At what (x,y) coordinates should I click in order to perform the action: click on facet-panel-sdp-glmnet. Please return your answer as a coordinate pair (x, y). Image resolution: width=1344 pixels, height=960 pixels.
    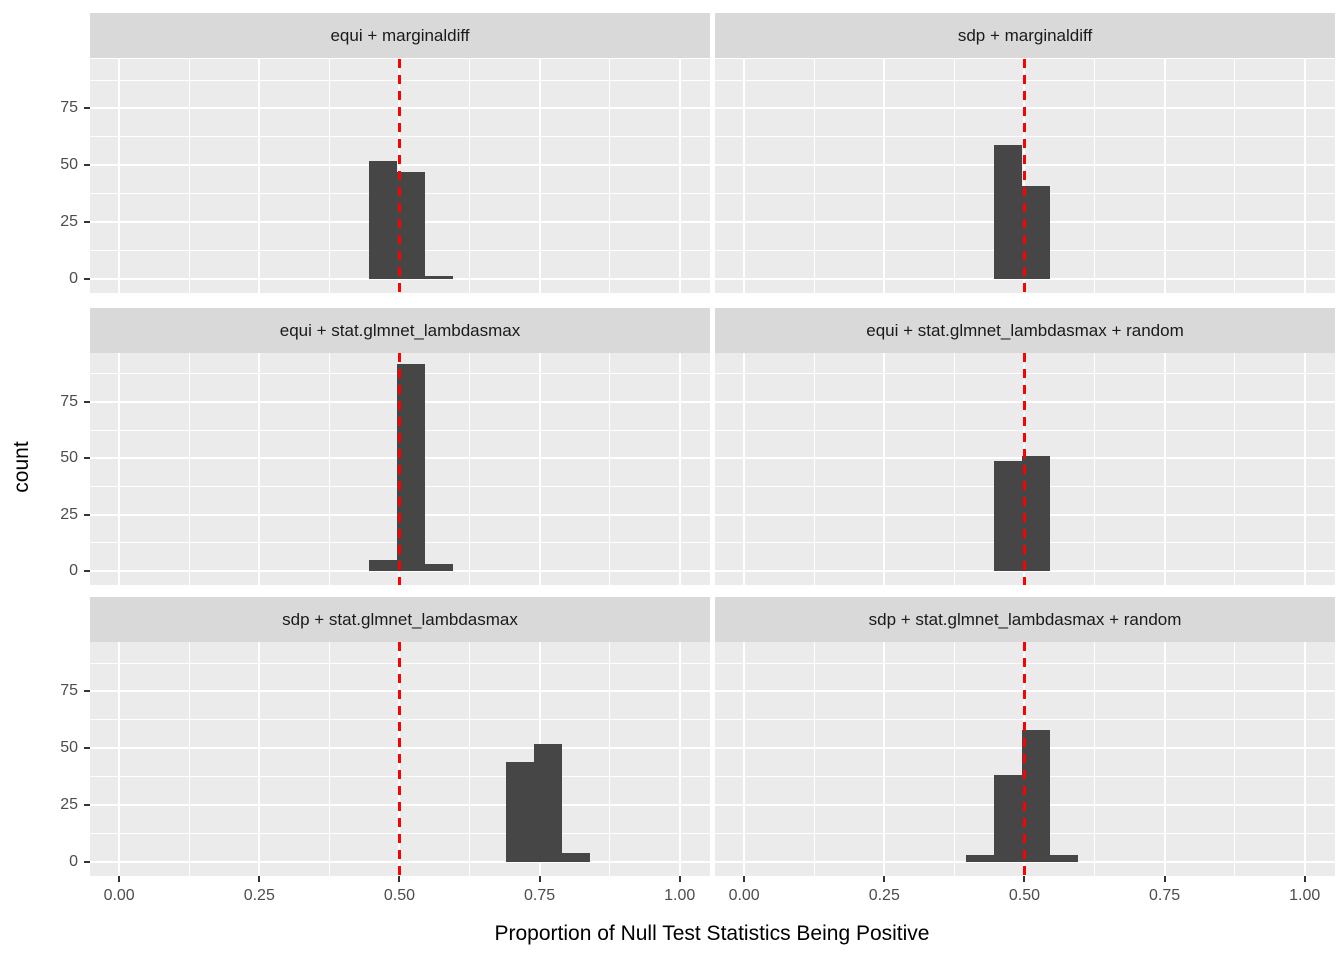
    Looking at the image, I should click on (400, 759).